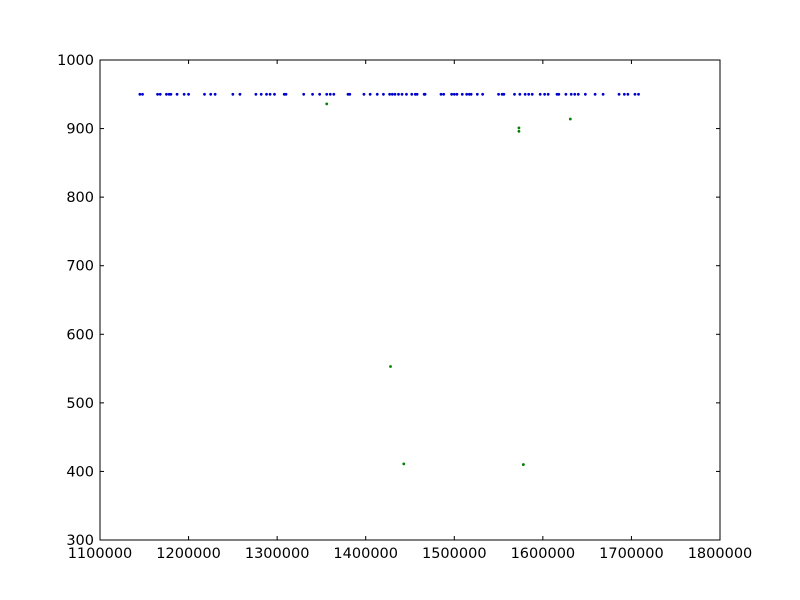  Describe the element at coordinates (631, 554) in the screenshot. I see `x-tick-label: 1700000` at that location.